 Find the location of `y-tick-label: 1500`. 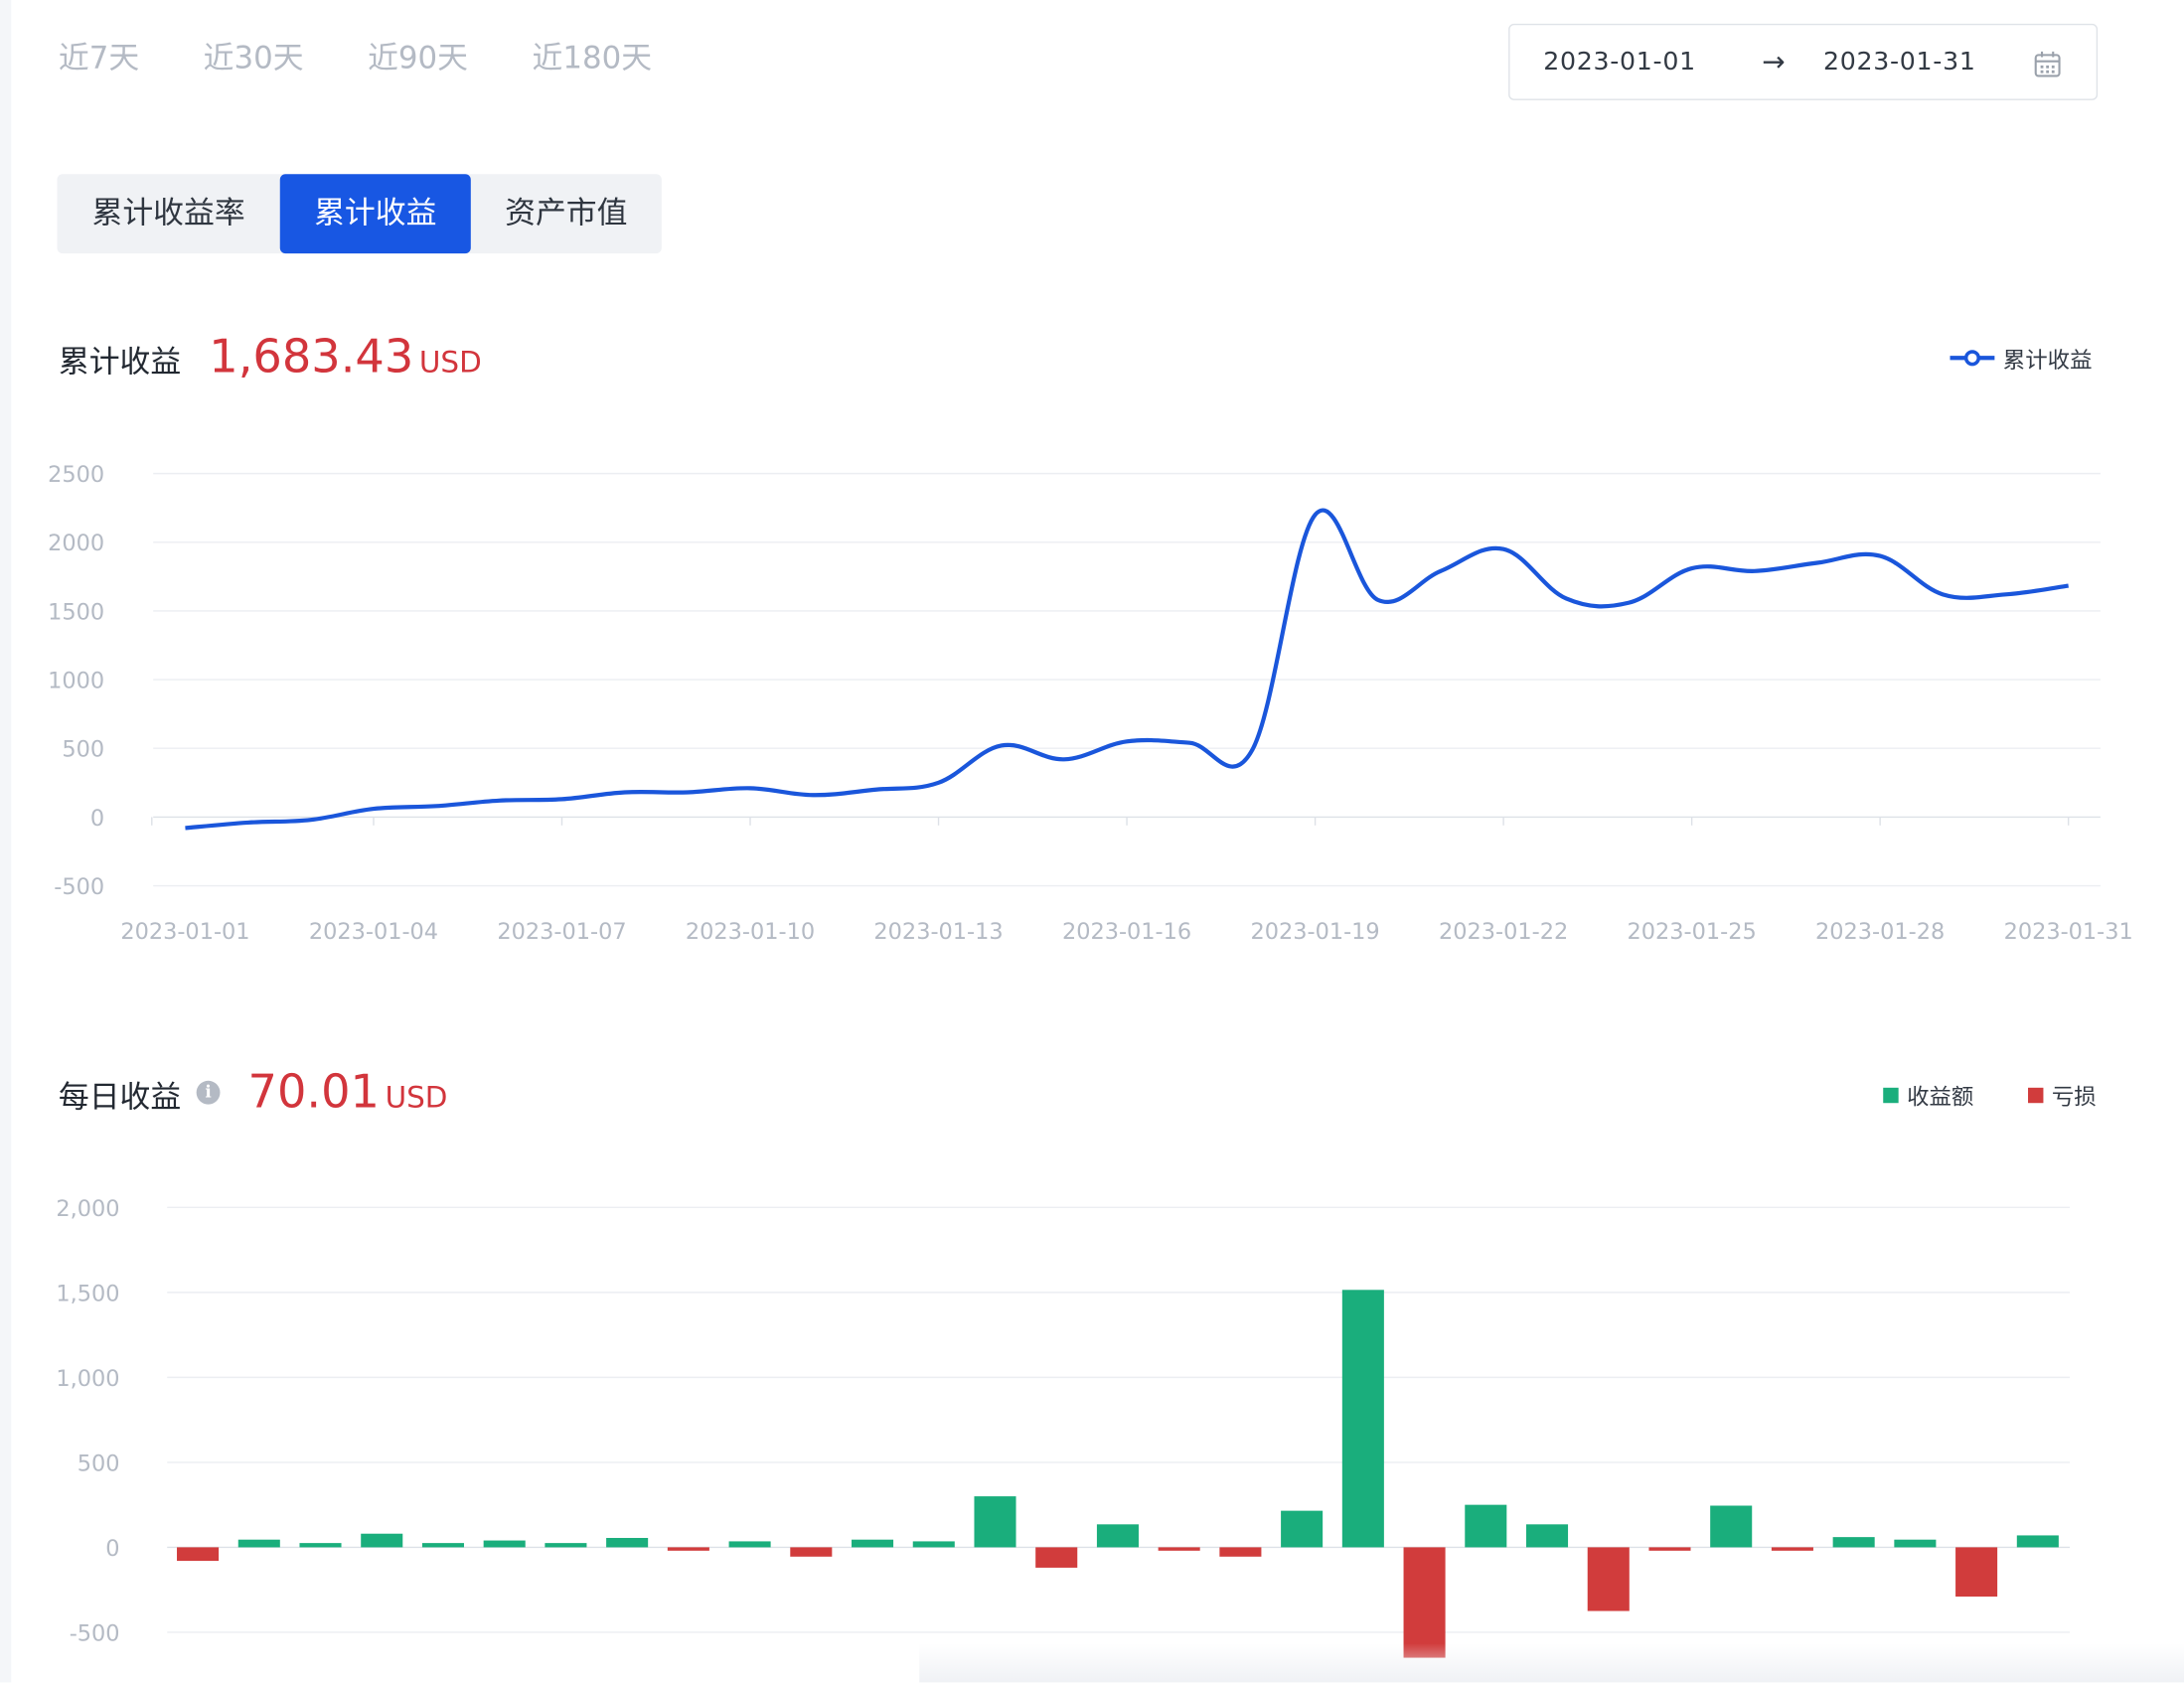

y-tick-label: 1500 is located at coordinates (76, 612).